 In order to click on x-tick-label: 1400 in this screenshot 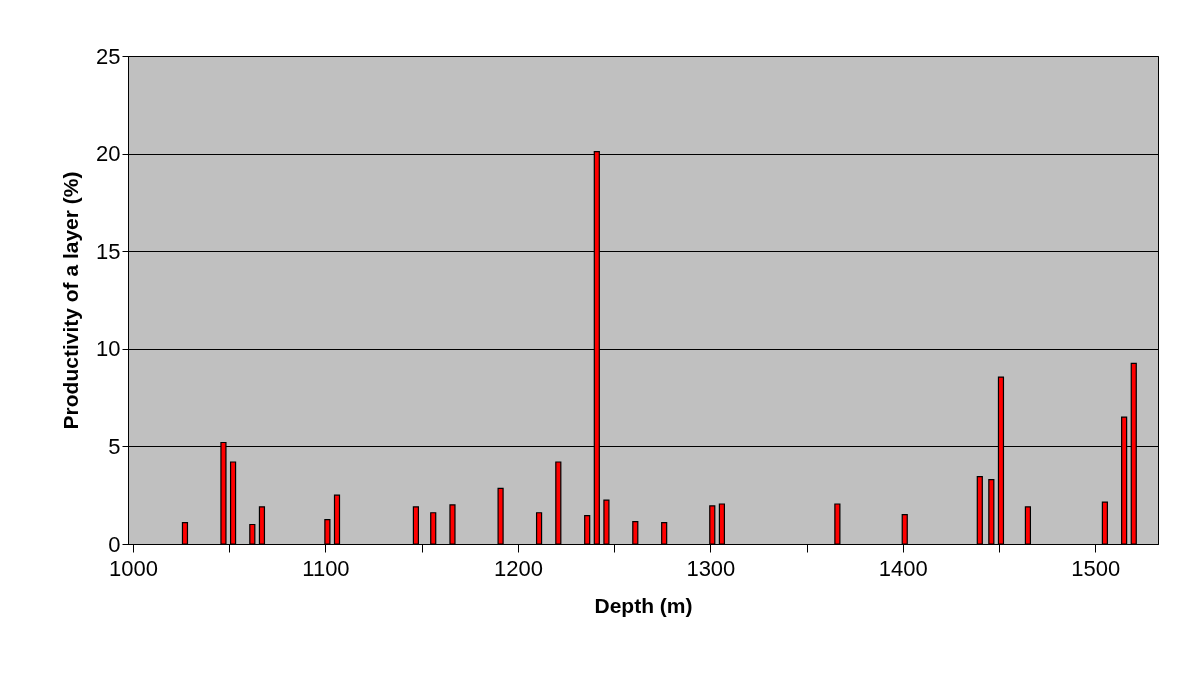, I will do `click(903, 568)`.